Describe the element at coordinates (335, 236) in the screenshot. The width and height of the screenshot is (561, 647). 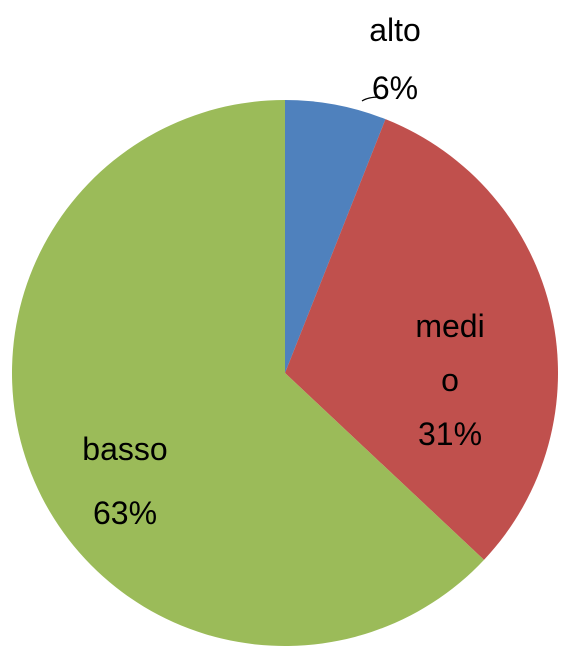
I see `pie-slice` at that location.